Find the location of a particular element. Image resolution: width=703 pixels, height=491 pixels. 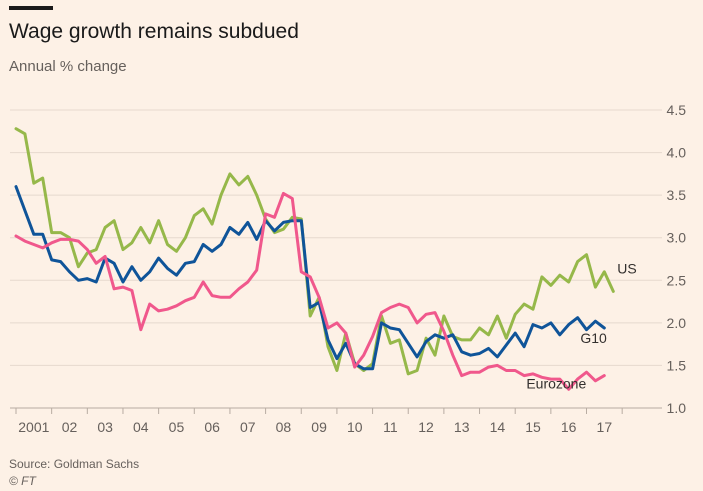

y-tick-label: 4.0 is located at coordinates (677, 153).